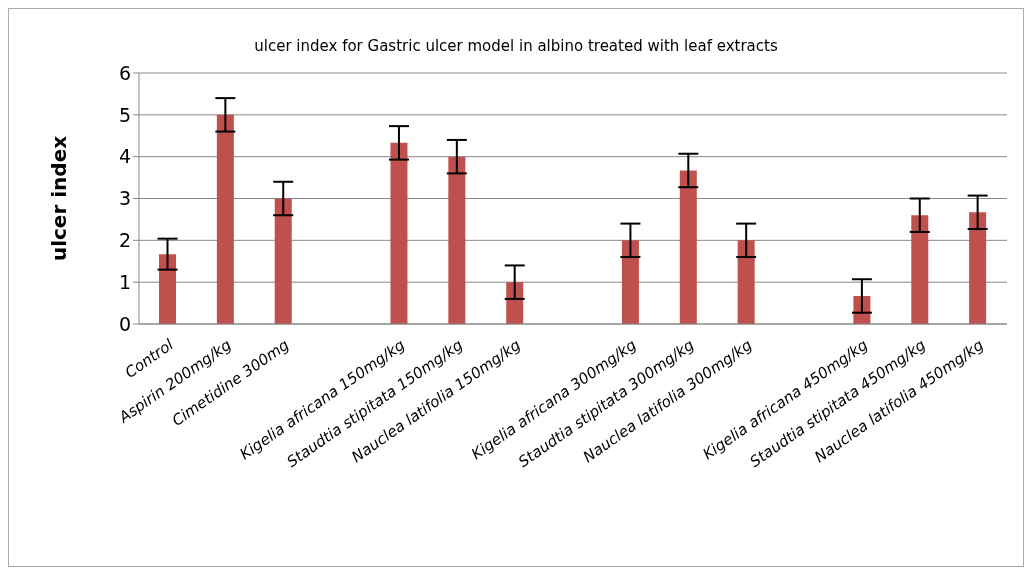  Describe the element at coordinates (124, 281) in the screenshot. I see `y-tick-label: 1` at that location.